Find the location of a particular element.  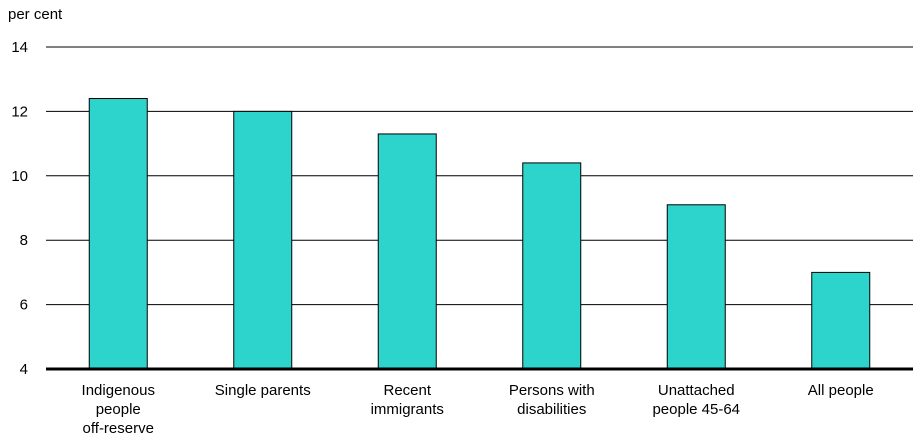

category-label: All people is located at coordinates (841, 390).